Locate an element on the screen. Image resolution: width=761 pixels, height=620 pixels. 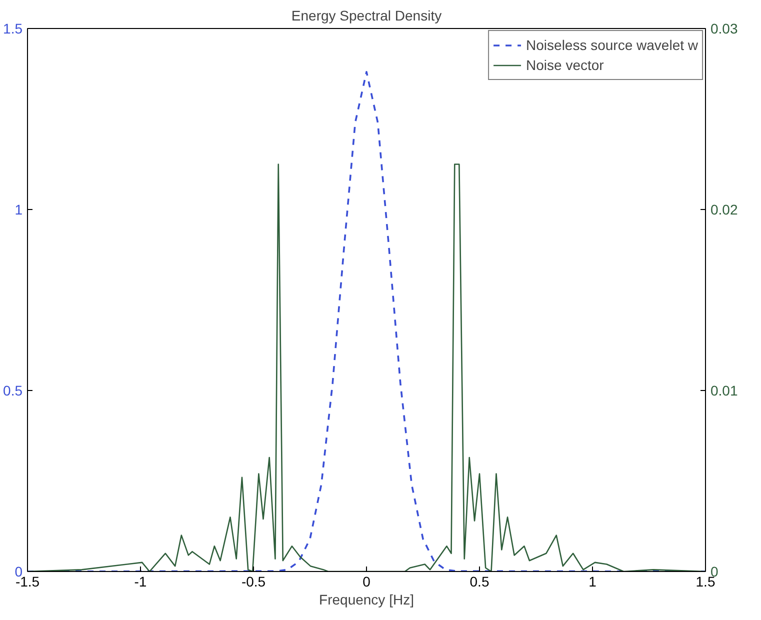
y-tick-label: 1.5 is located at coordinates (13, 28).